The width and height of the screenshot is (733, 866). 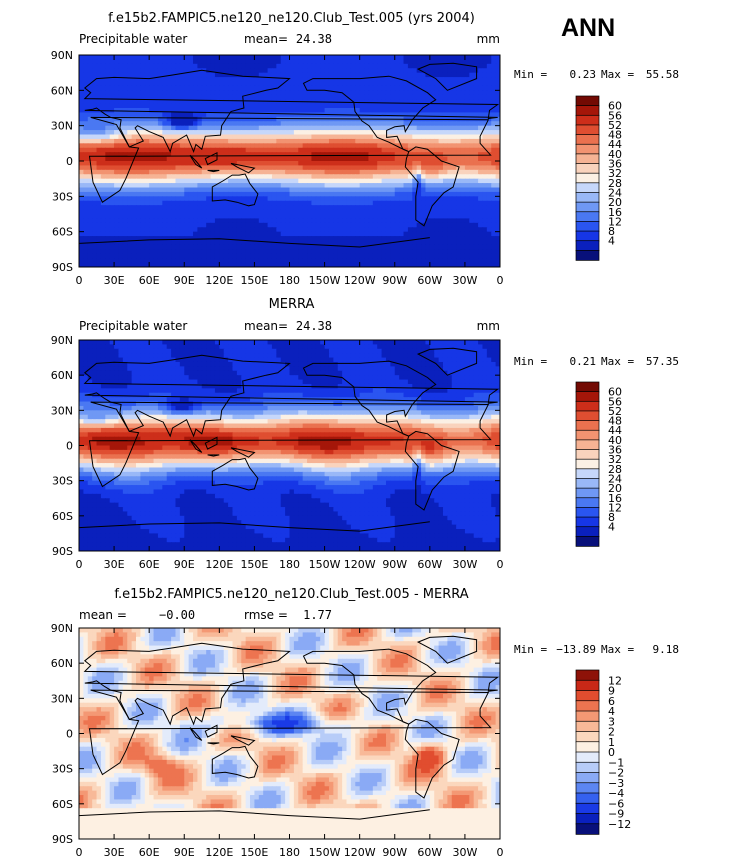 I want to click on panel-0-units: mm, so click(x=488, y=39).